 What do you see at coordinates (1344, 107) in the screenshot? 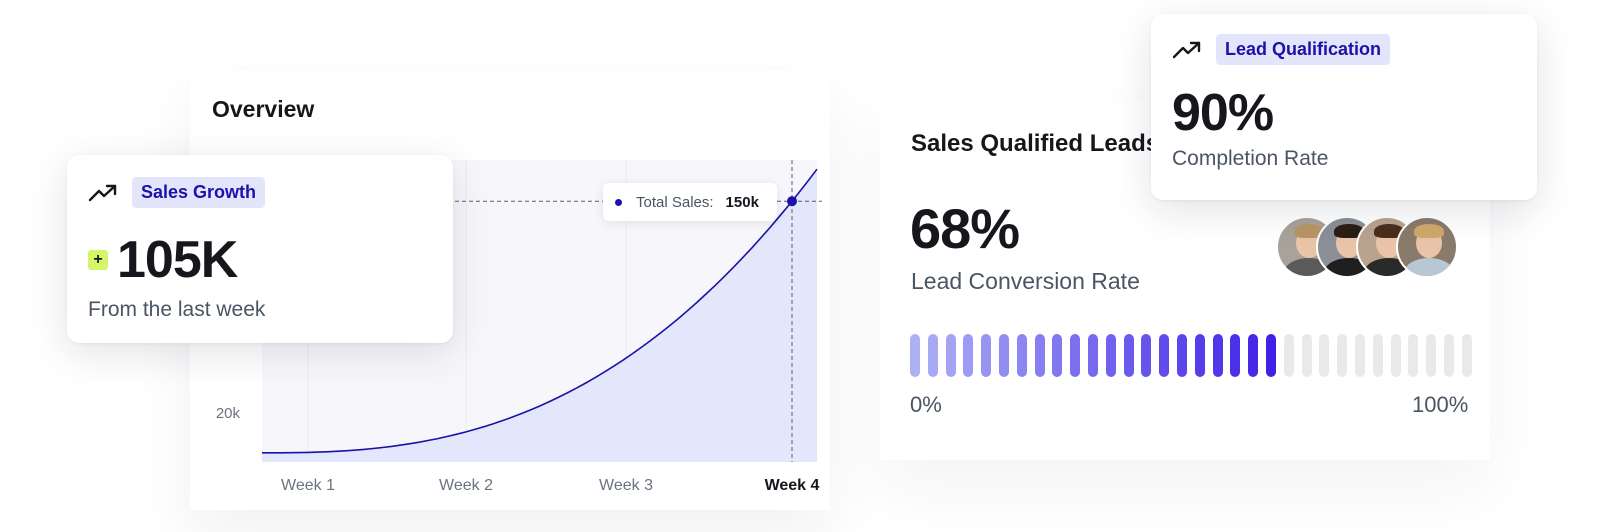
I see `lead-qualification-card: Lead Qualification 90% Completion Rate` at bounding box center [1344, 107].